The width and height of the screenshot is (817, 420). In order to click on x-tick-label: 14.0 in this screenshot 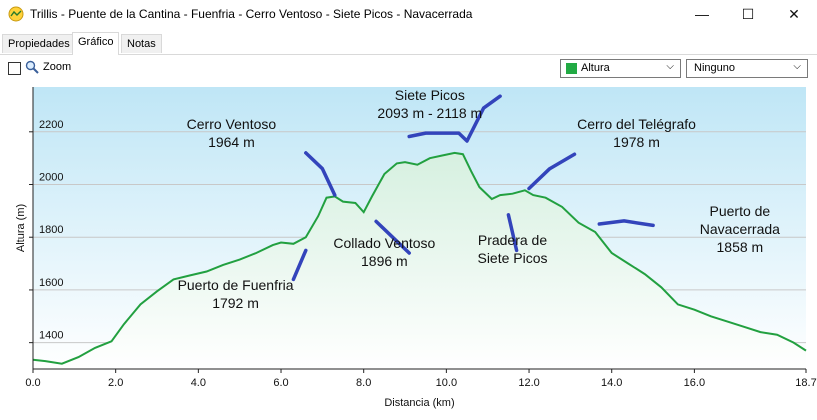, I will do `click(611, 383)`.